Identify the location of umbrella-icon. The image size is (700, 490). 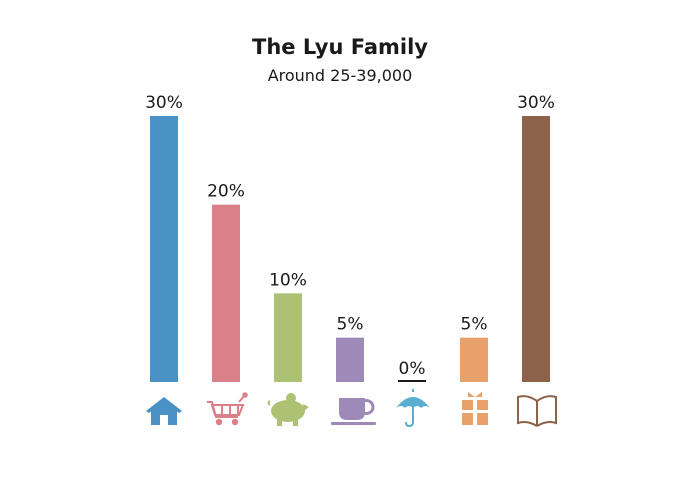
(413, 408).